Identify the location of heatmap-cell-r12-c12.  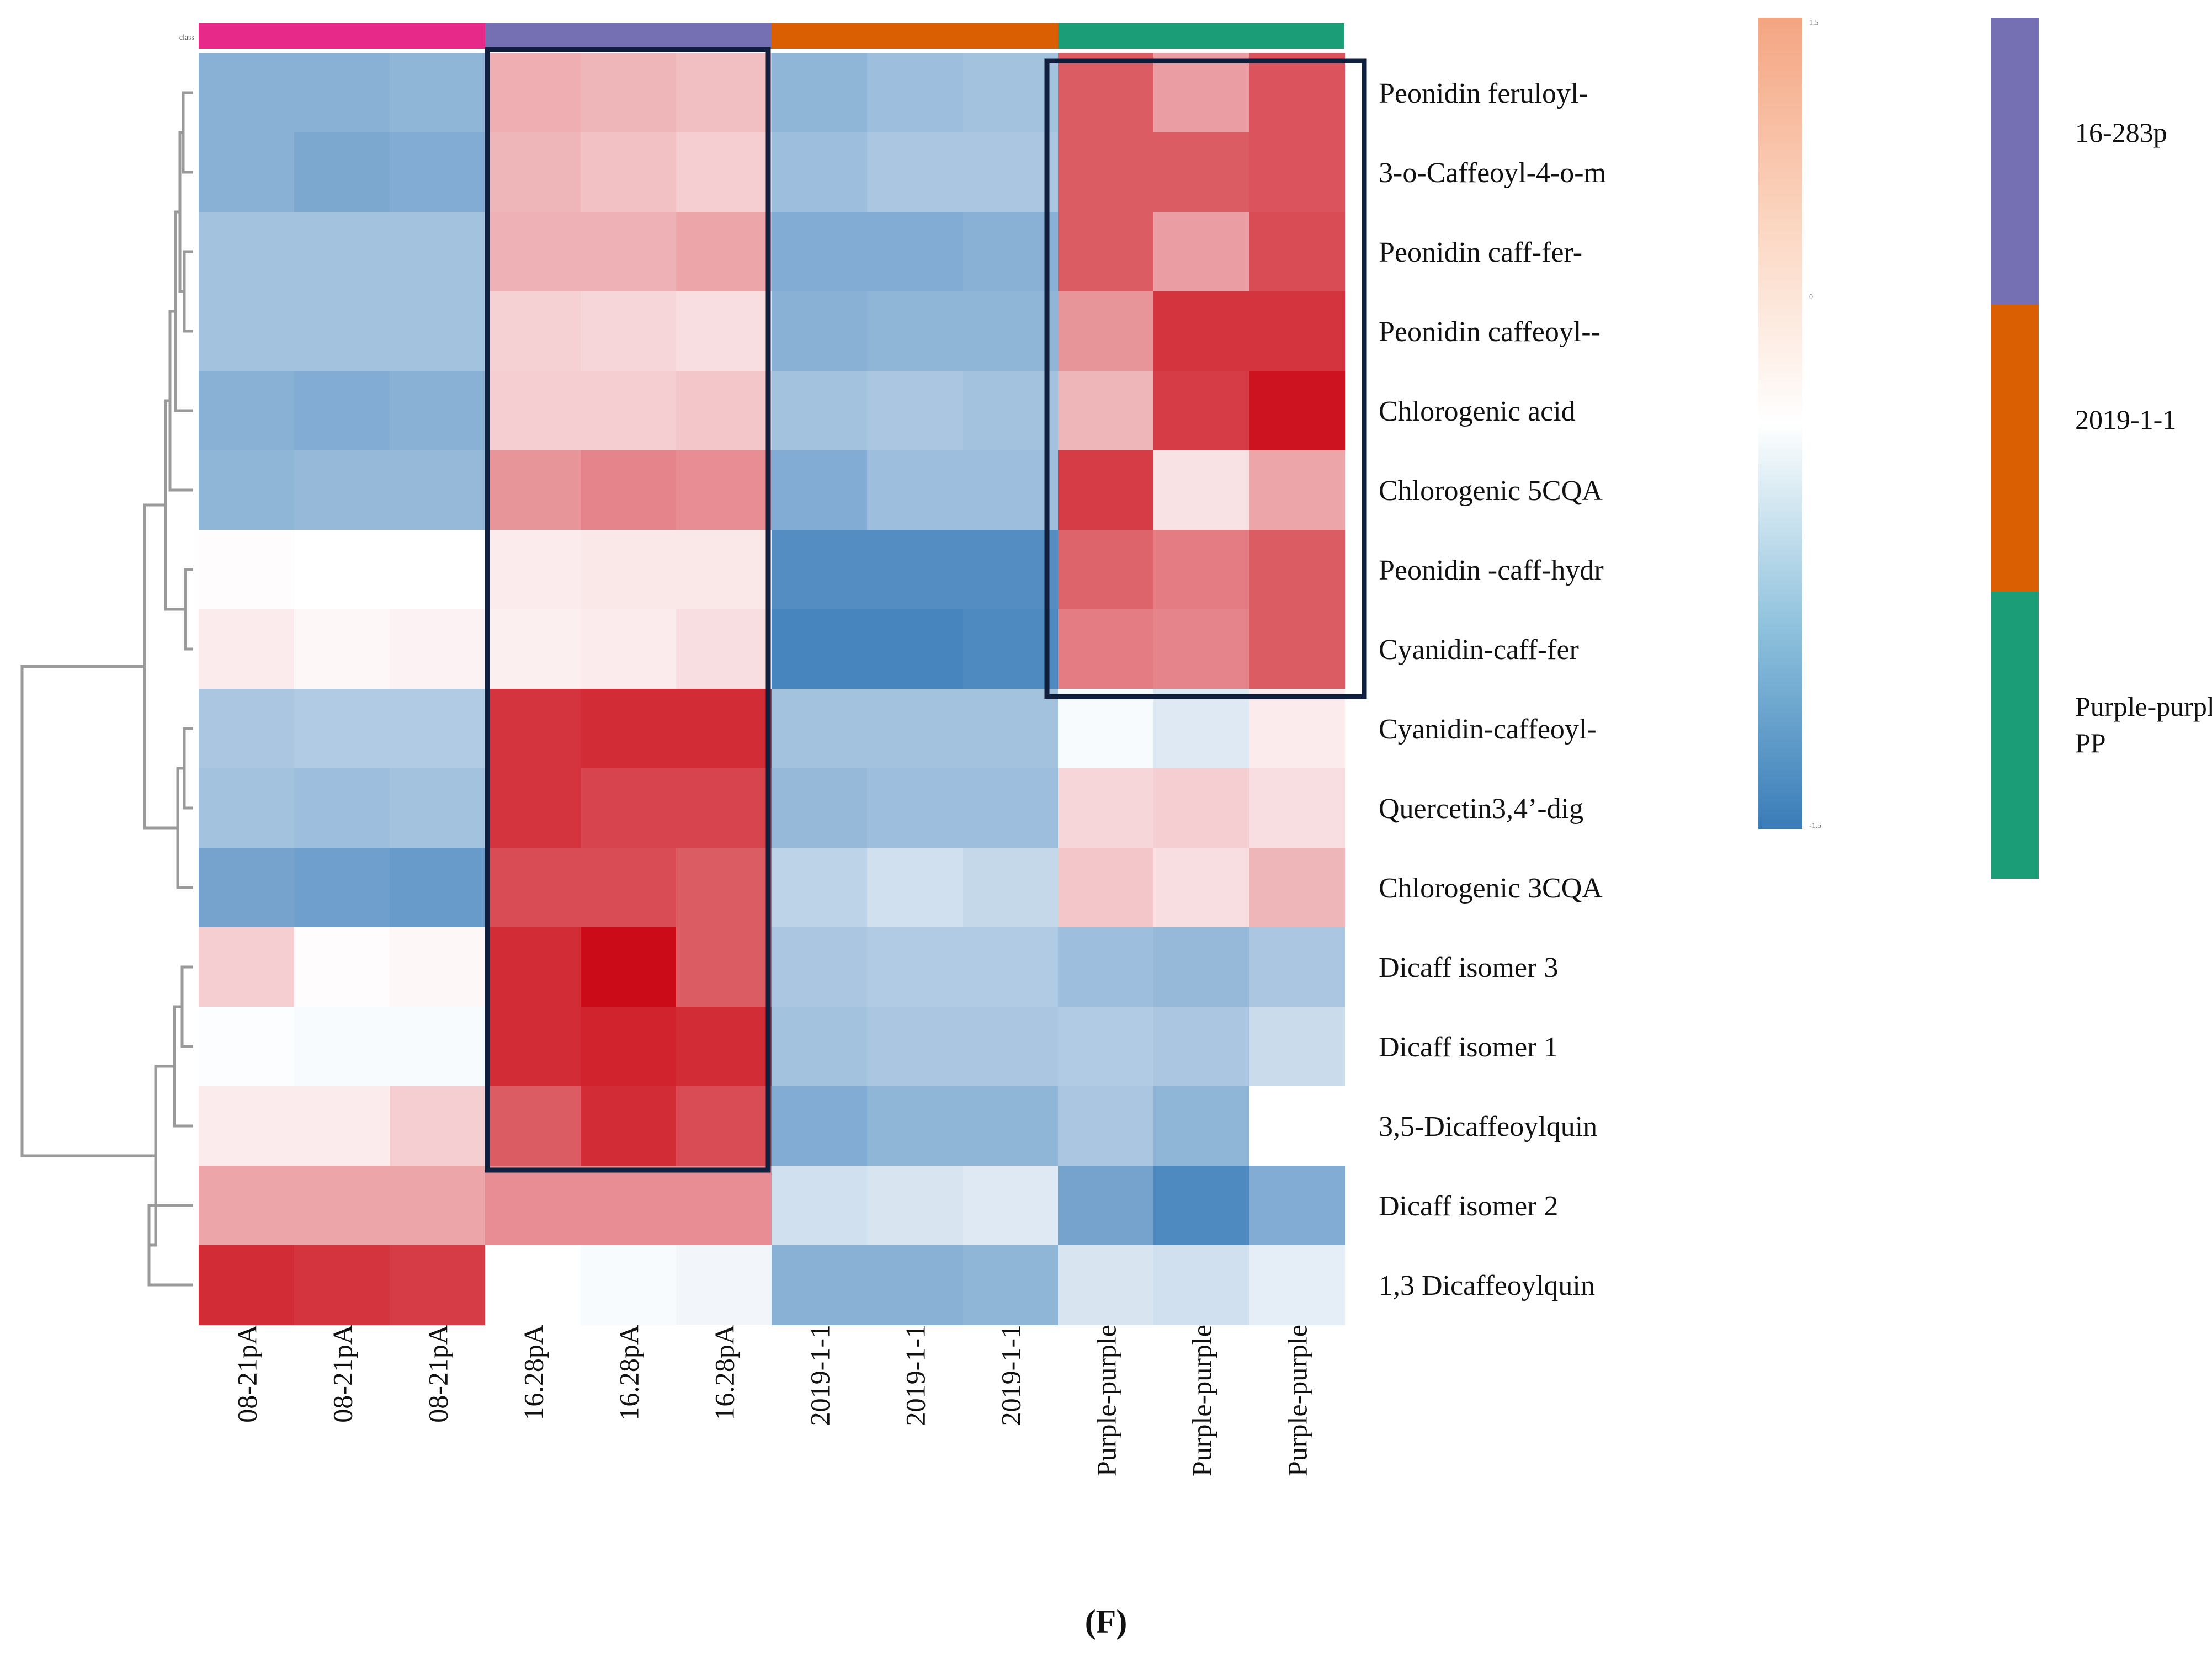
(1297, 967).